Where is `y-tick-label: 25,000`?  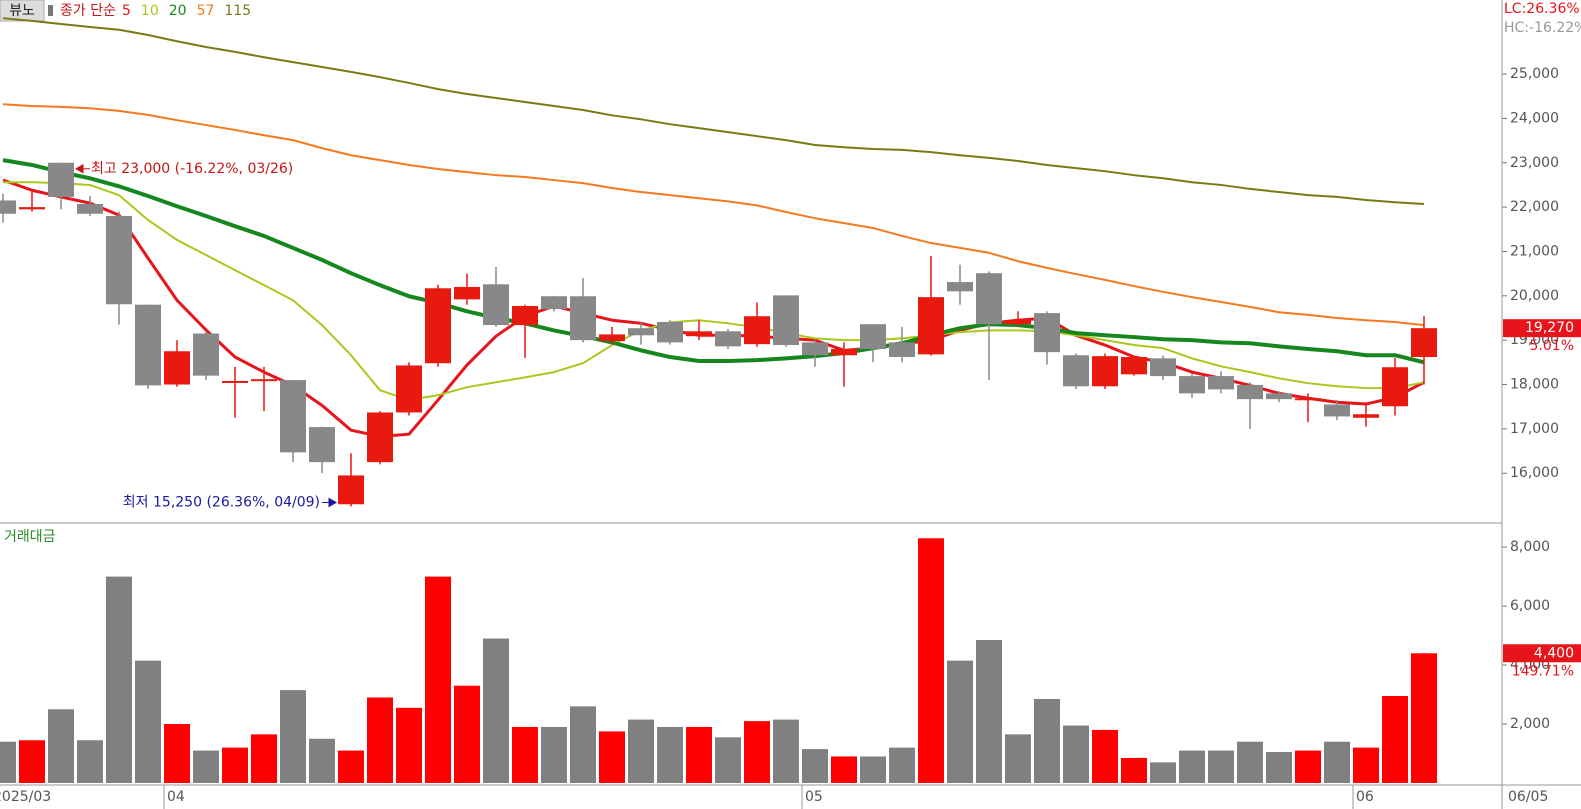 y-tick-label: 25,000 is located at coordinates (1534, 74).